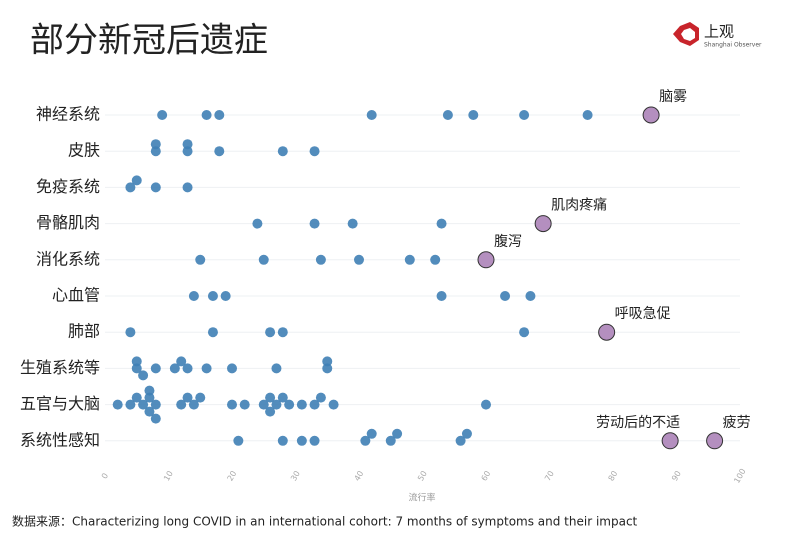  What do you see at coordinates (68, 114) in the screenshot?
I see `y-tick-label: 神经系统` at bounding box center [68, 114].